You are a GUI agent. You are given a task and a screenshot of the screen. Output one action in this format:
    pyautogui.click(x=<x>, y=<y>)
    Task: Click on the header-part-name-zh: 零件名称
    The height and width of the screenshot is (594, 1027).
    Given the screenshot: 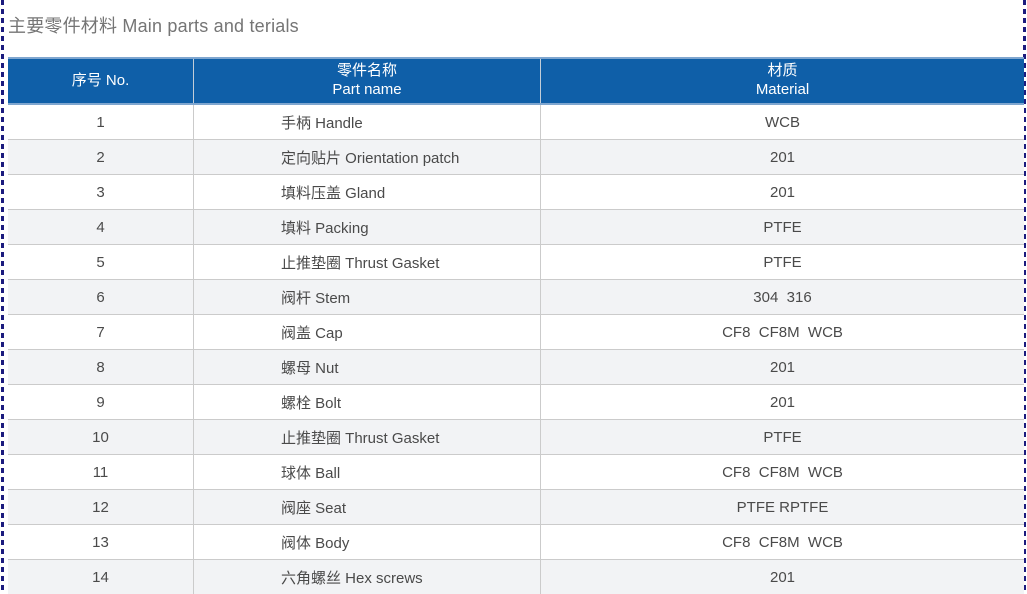 What is the action you would take?
    pyautogui.click(x=366, y=71)
    